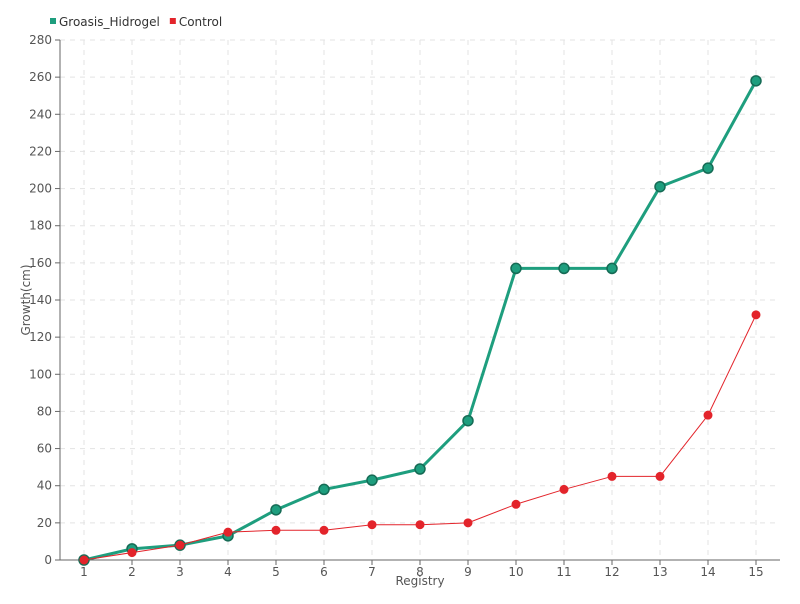 This screenshot has width=800, height=604. I want to click on x-tick-label: 1, so click(84, 572).